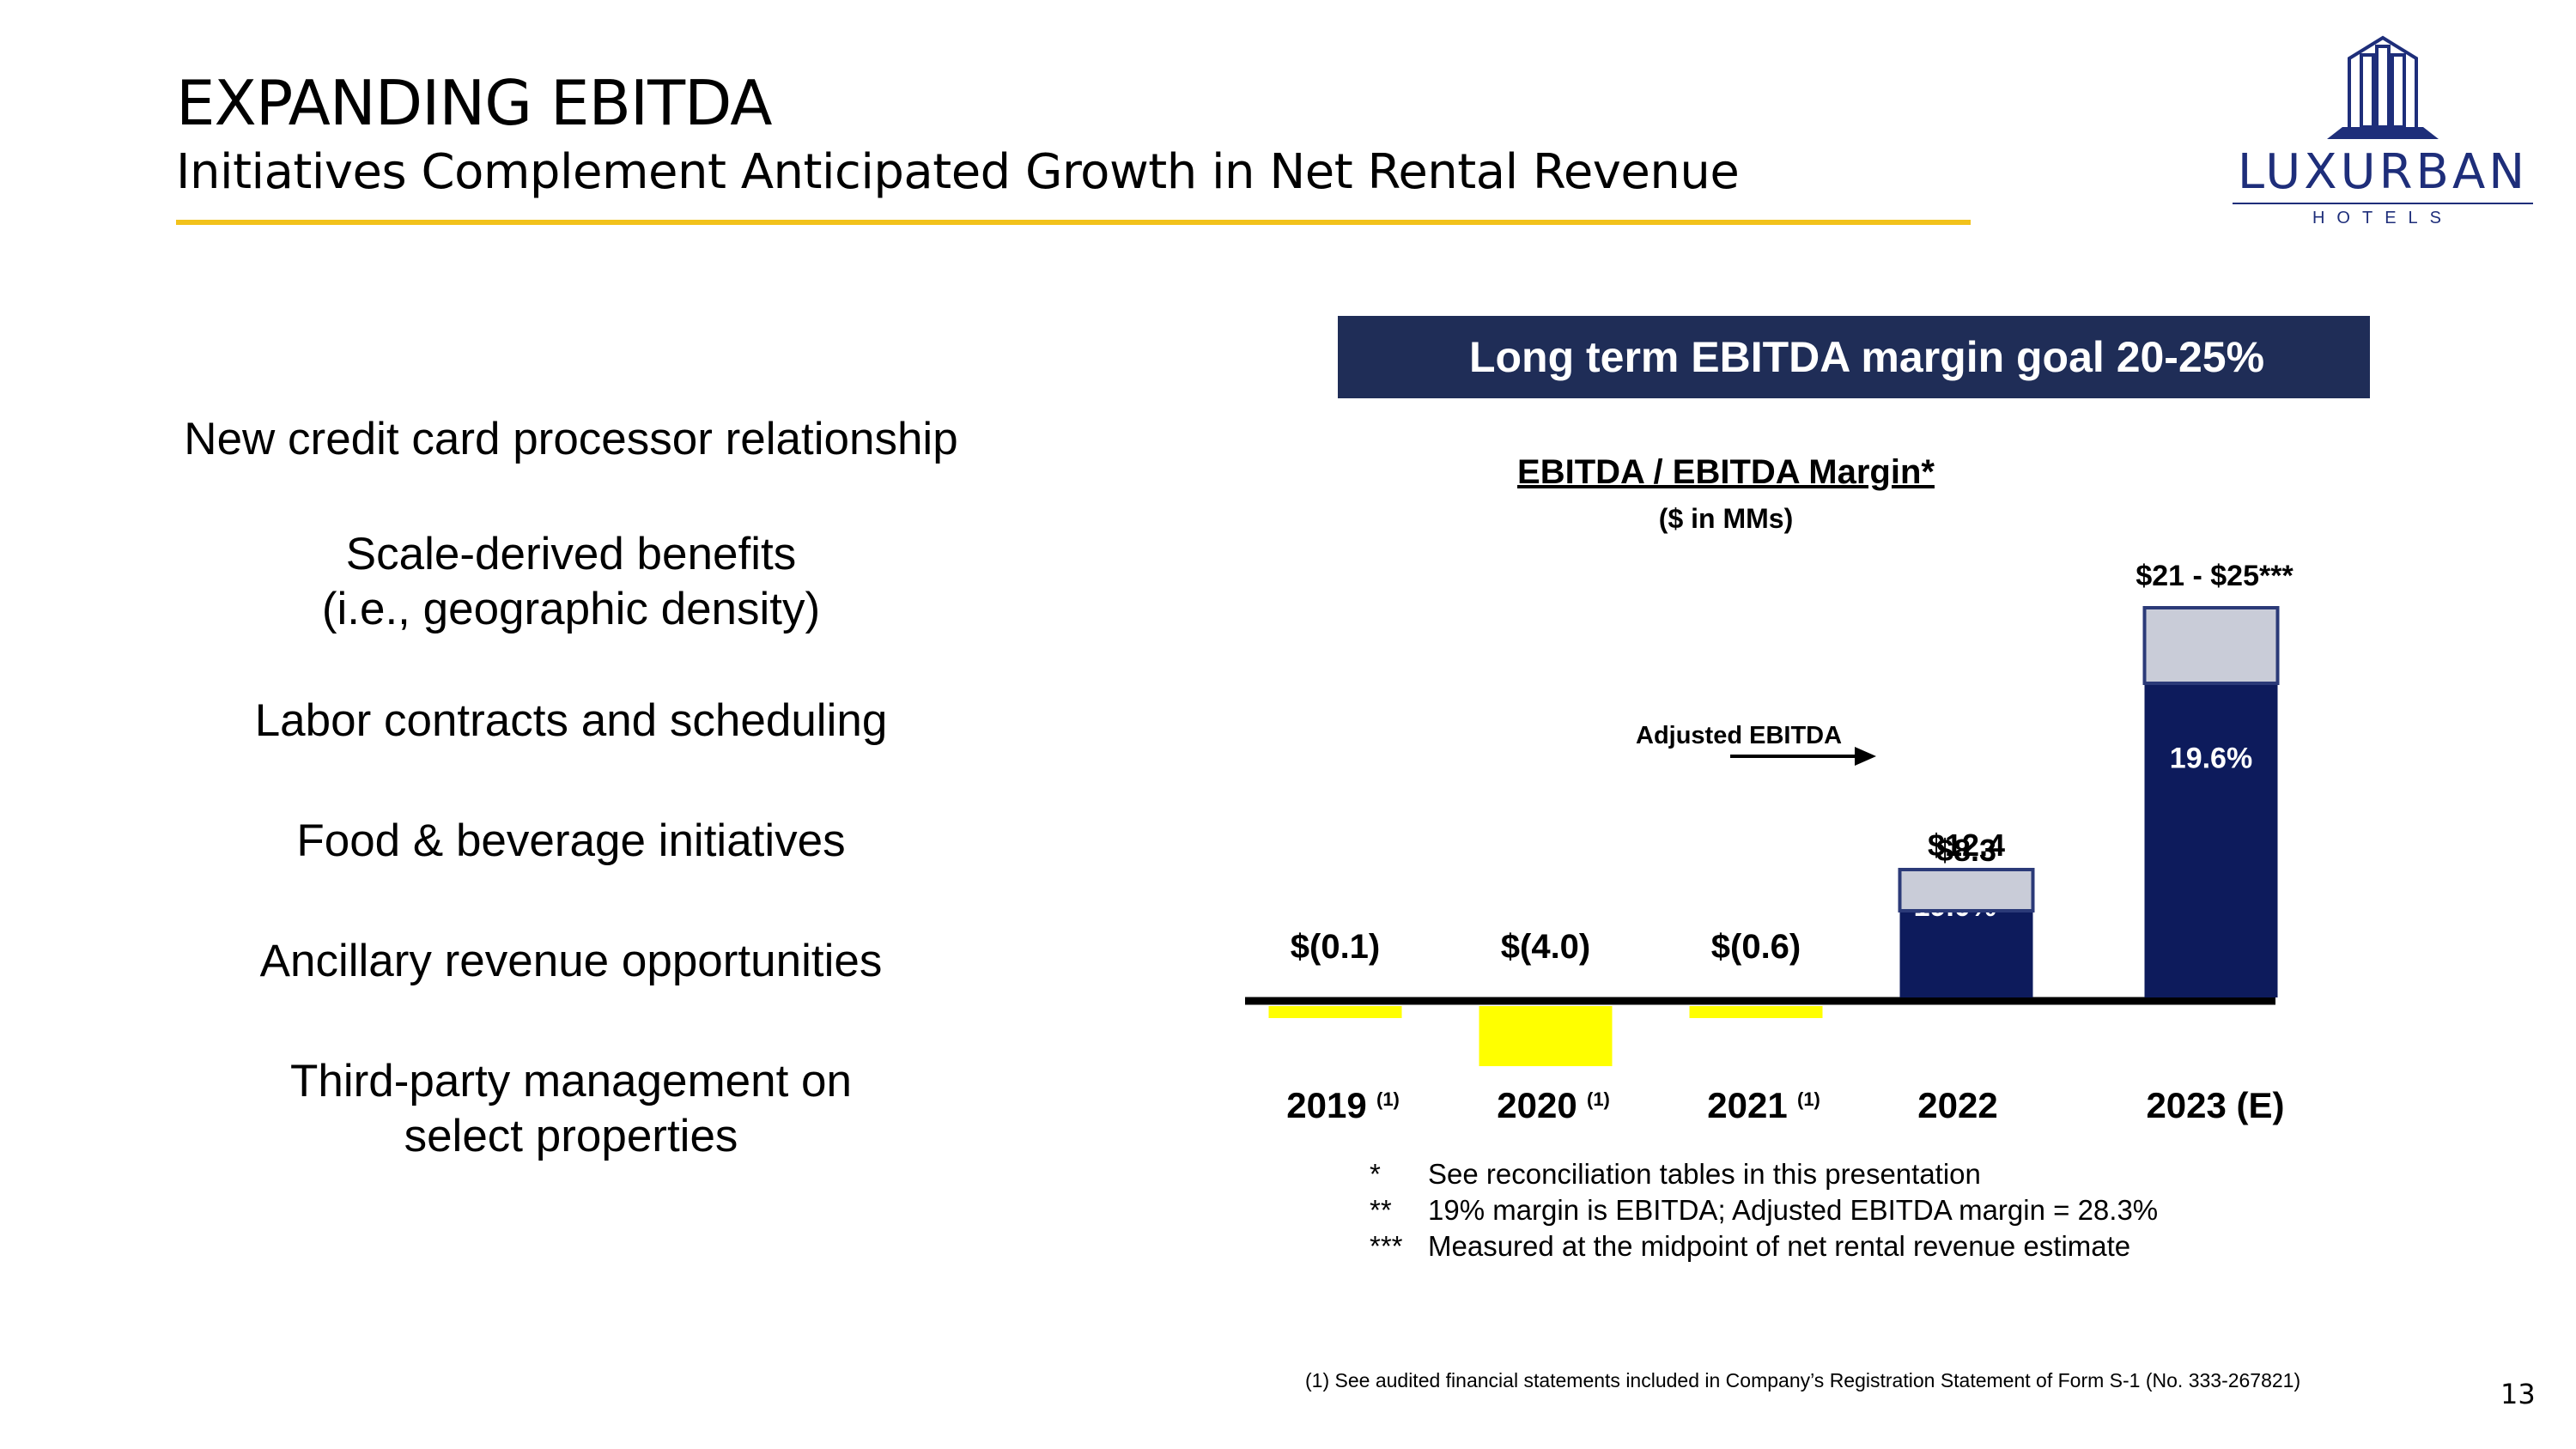  Describe the element at coordinates (2383, 218) in the screenshot. I see `logo-tagline: HOTELS` at that location.